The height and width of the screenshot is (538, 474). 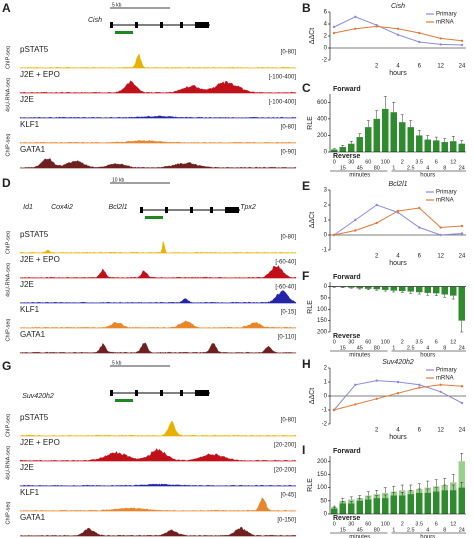 What do you see at coordinates (322, 310) in the screenshot?
I see `y-tick-label: 100` at bounding box center [322, 310].